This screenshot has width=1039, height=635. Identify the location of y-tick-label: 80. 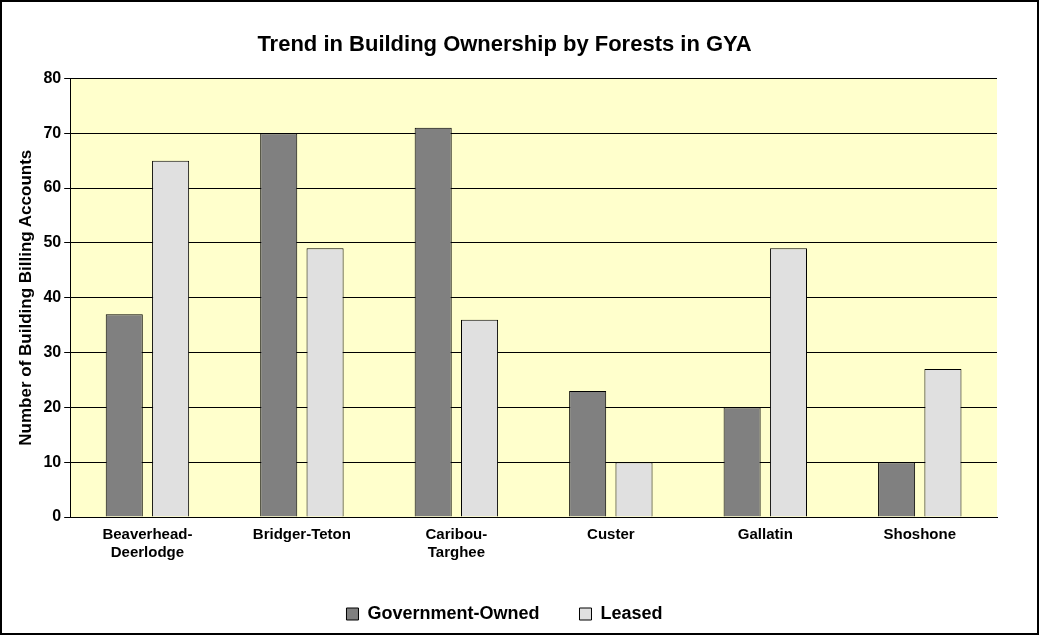
(52, 77).